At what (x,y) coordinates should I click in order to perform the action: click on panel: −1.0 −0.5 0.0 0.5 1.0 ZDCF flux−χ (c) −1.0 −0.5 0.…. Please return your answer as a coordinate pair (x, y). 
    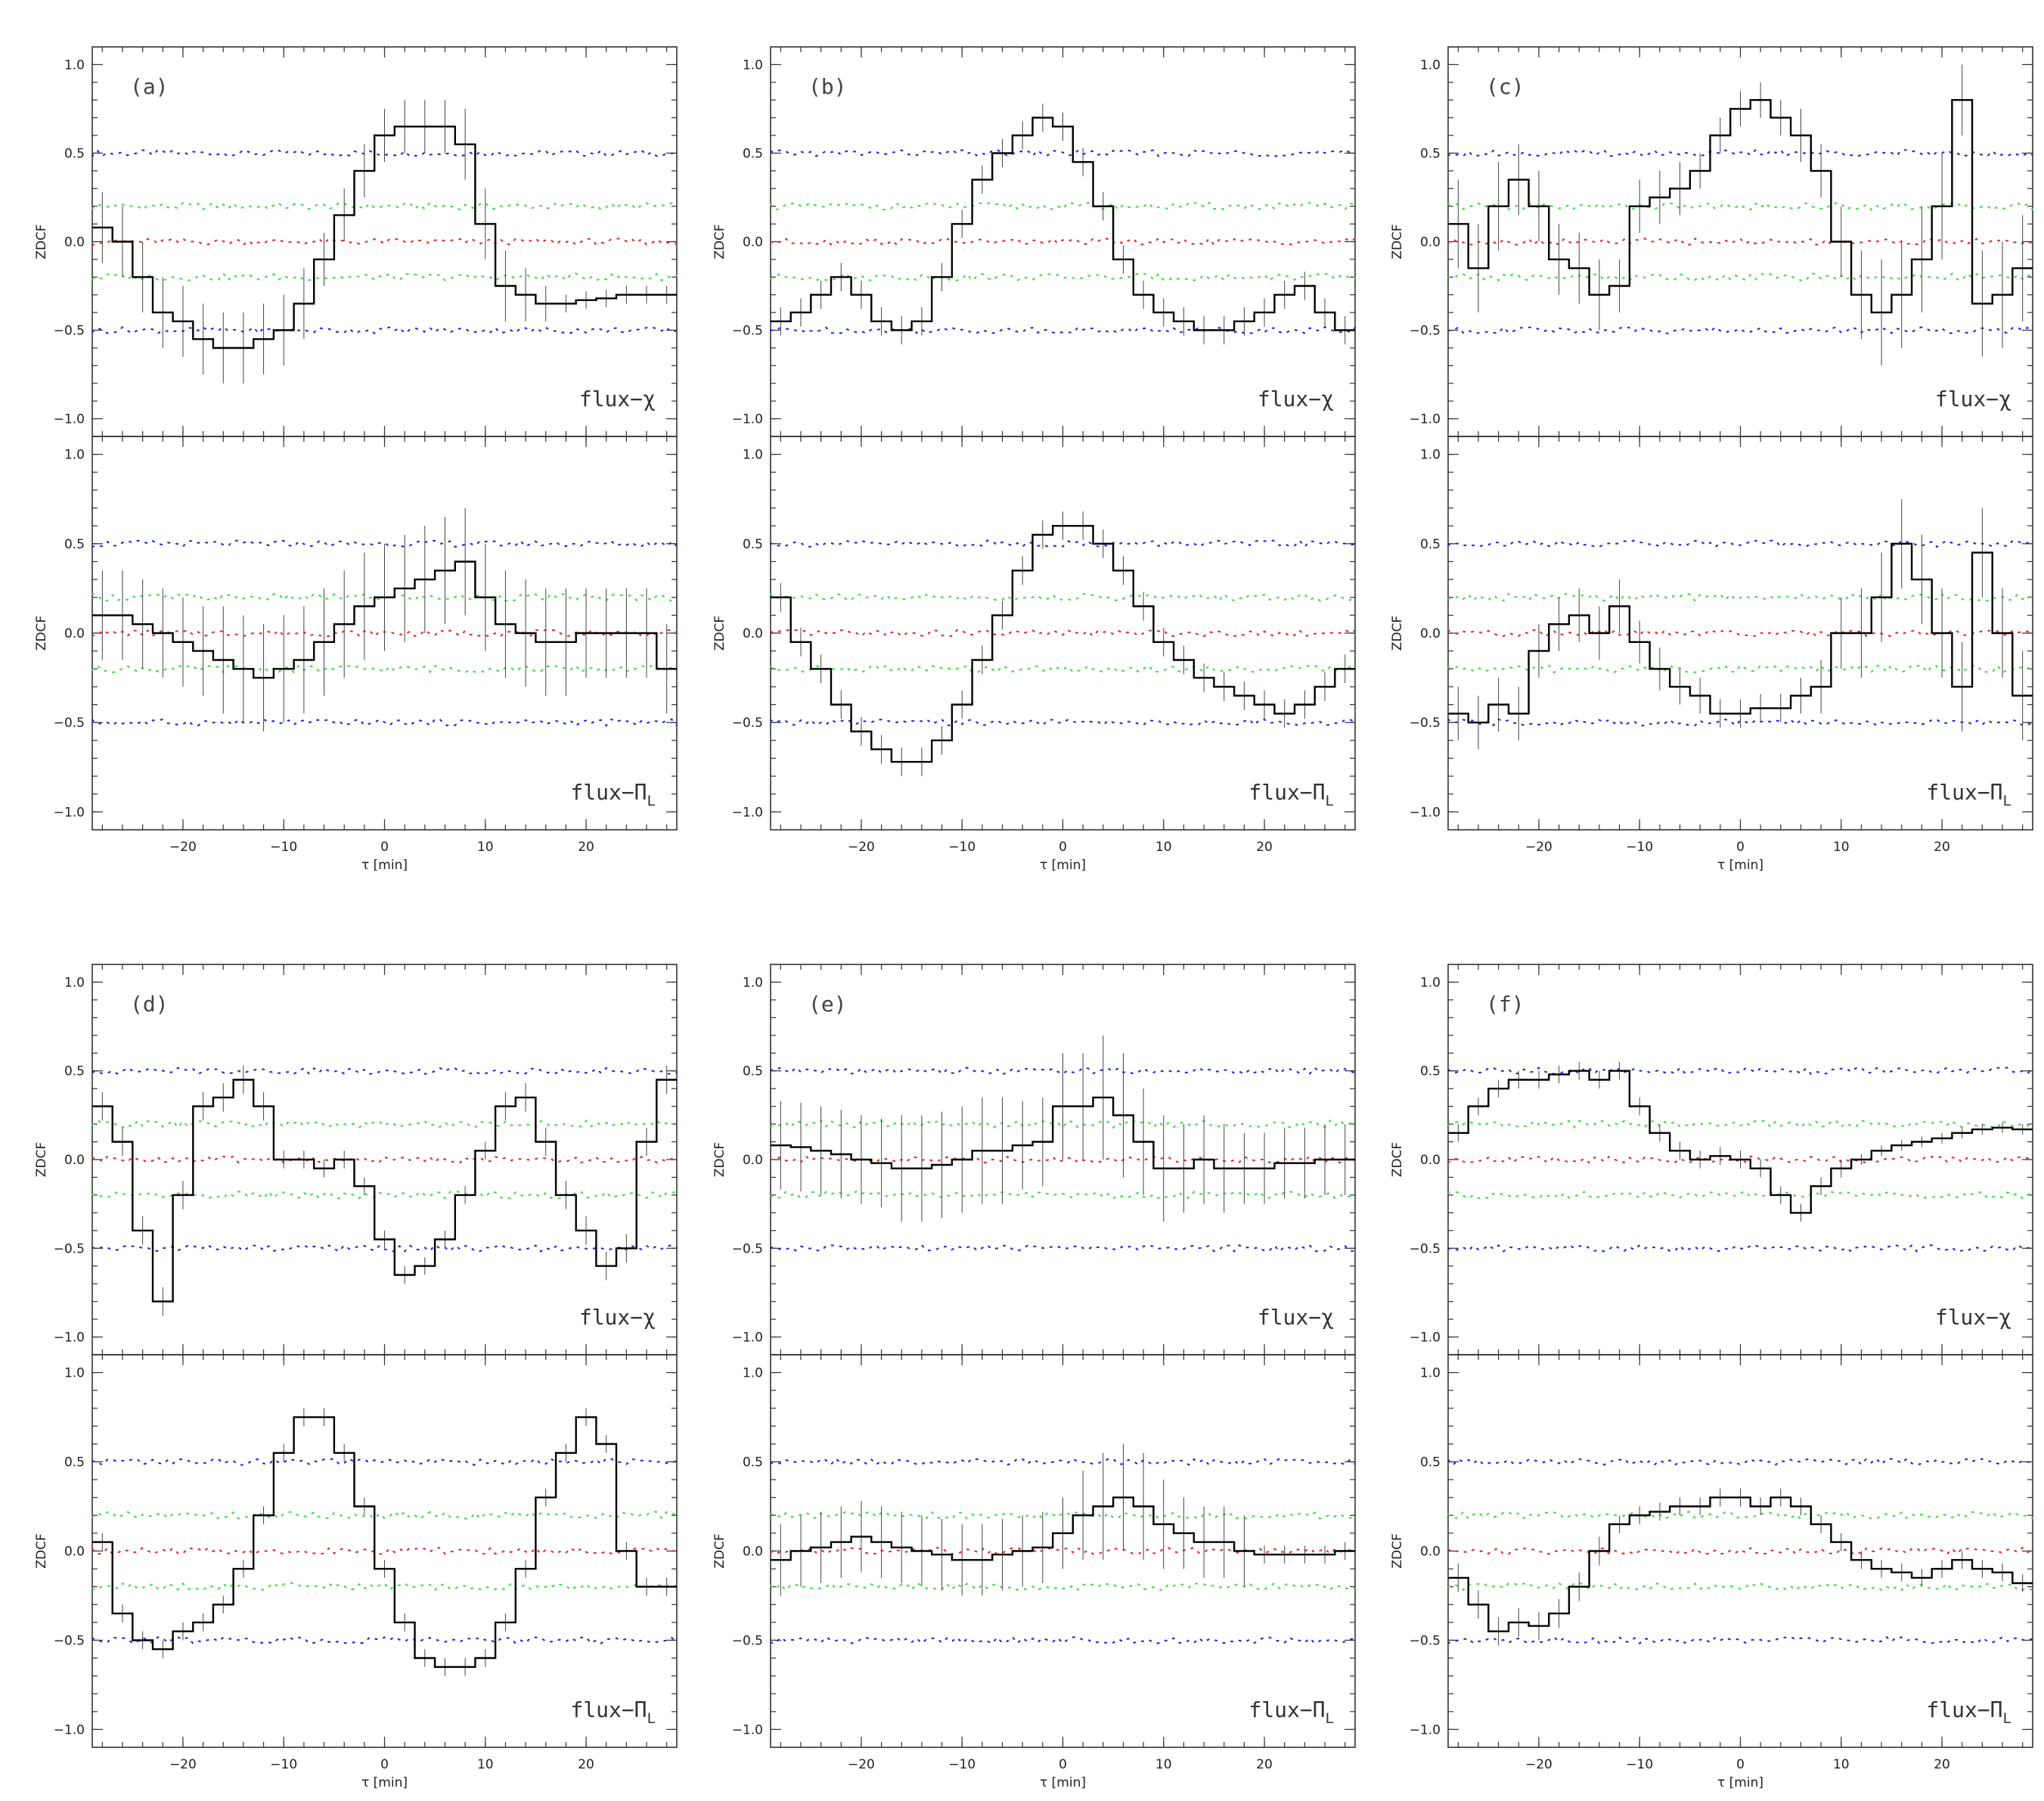
    Looking at the image, I should click on (1712, 460).